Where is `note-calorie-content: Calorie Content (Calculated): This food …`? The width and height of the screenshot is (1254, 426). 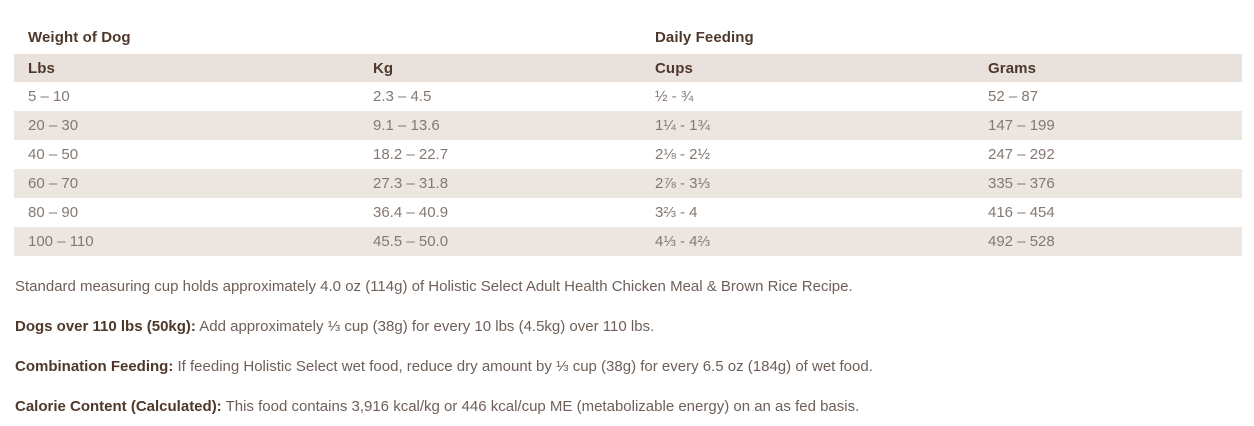
note-calorie-content: Calorie Content (Calculated): This food … is located at coordinates (628, 407).